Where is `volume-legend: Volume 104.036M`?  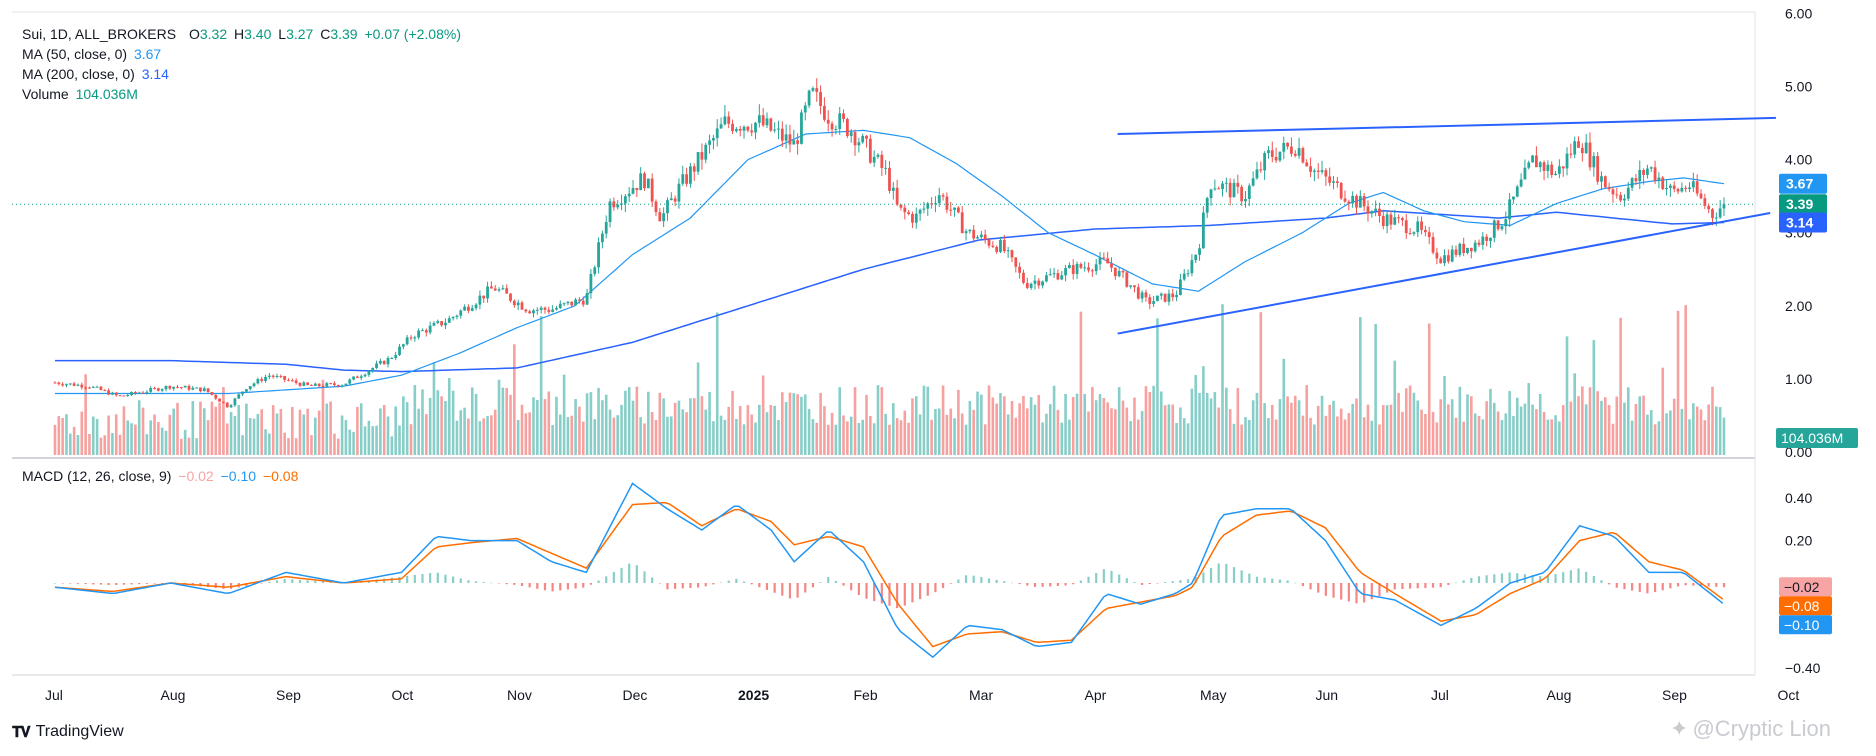
volume-legend: Volume 104.036M is located at coordinates (81, 94).